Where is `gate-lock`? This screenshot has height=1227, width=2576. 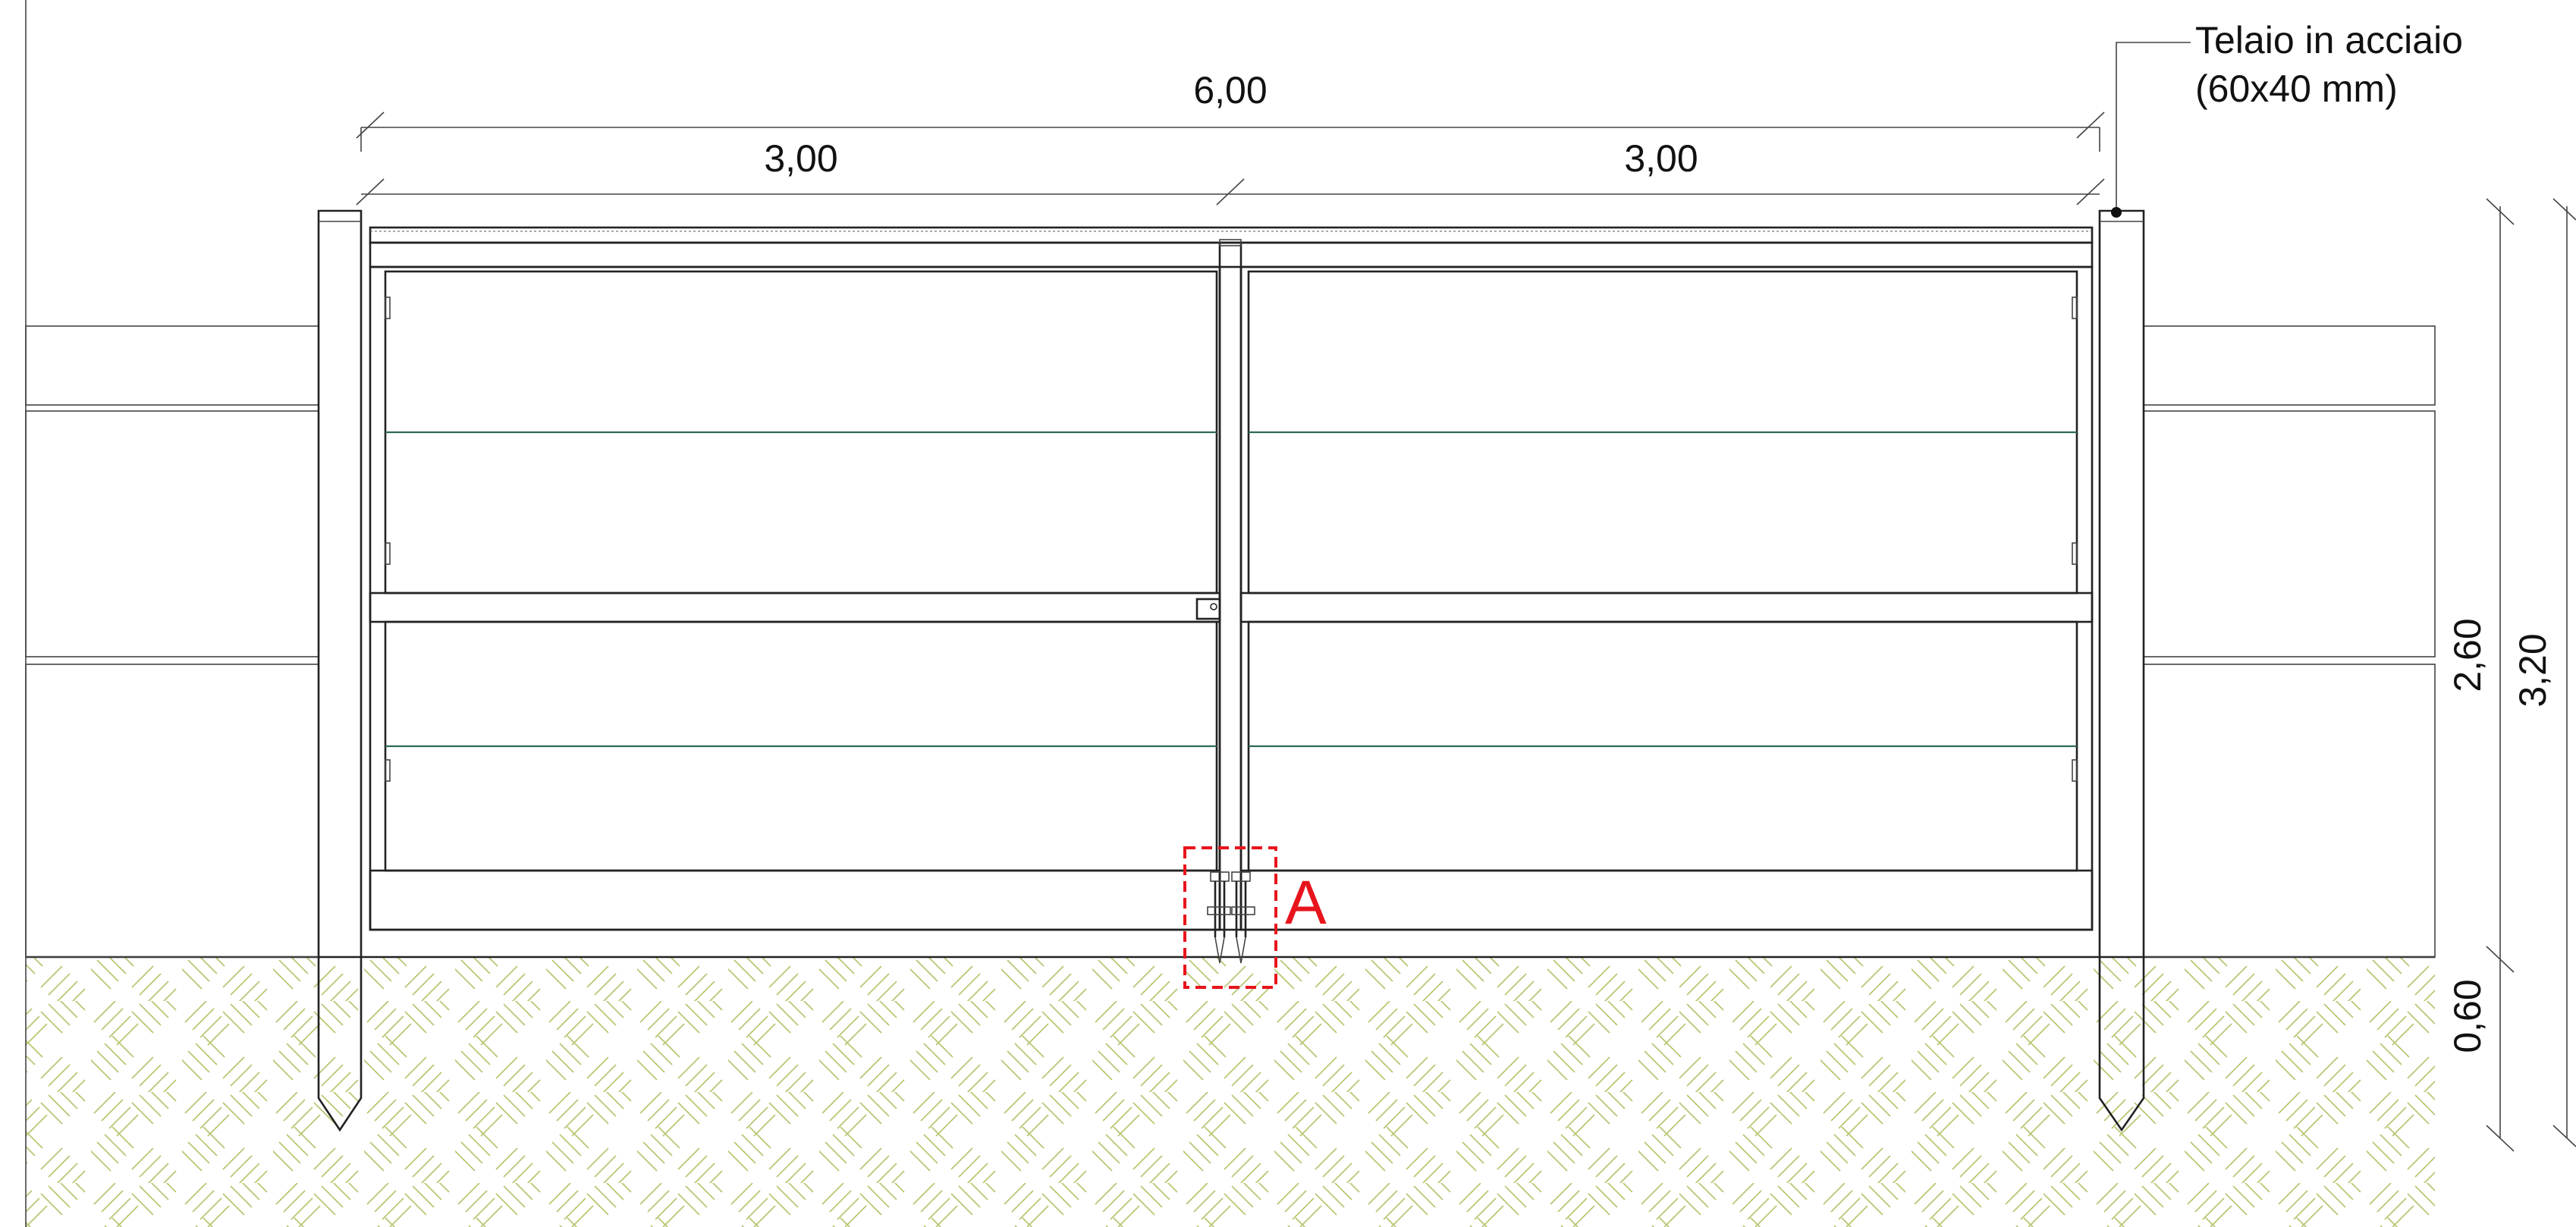 gate-lock is located at coordinates (1208, 609).